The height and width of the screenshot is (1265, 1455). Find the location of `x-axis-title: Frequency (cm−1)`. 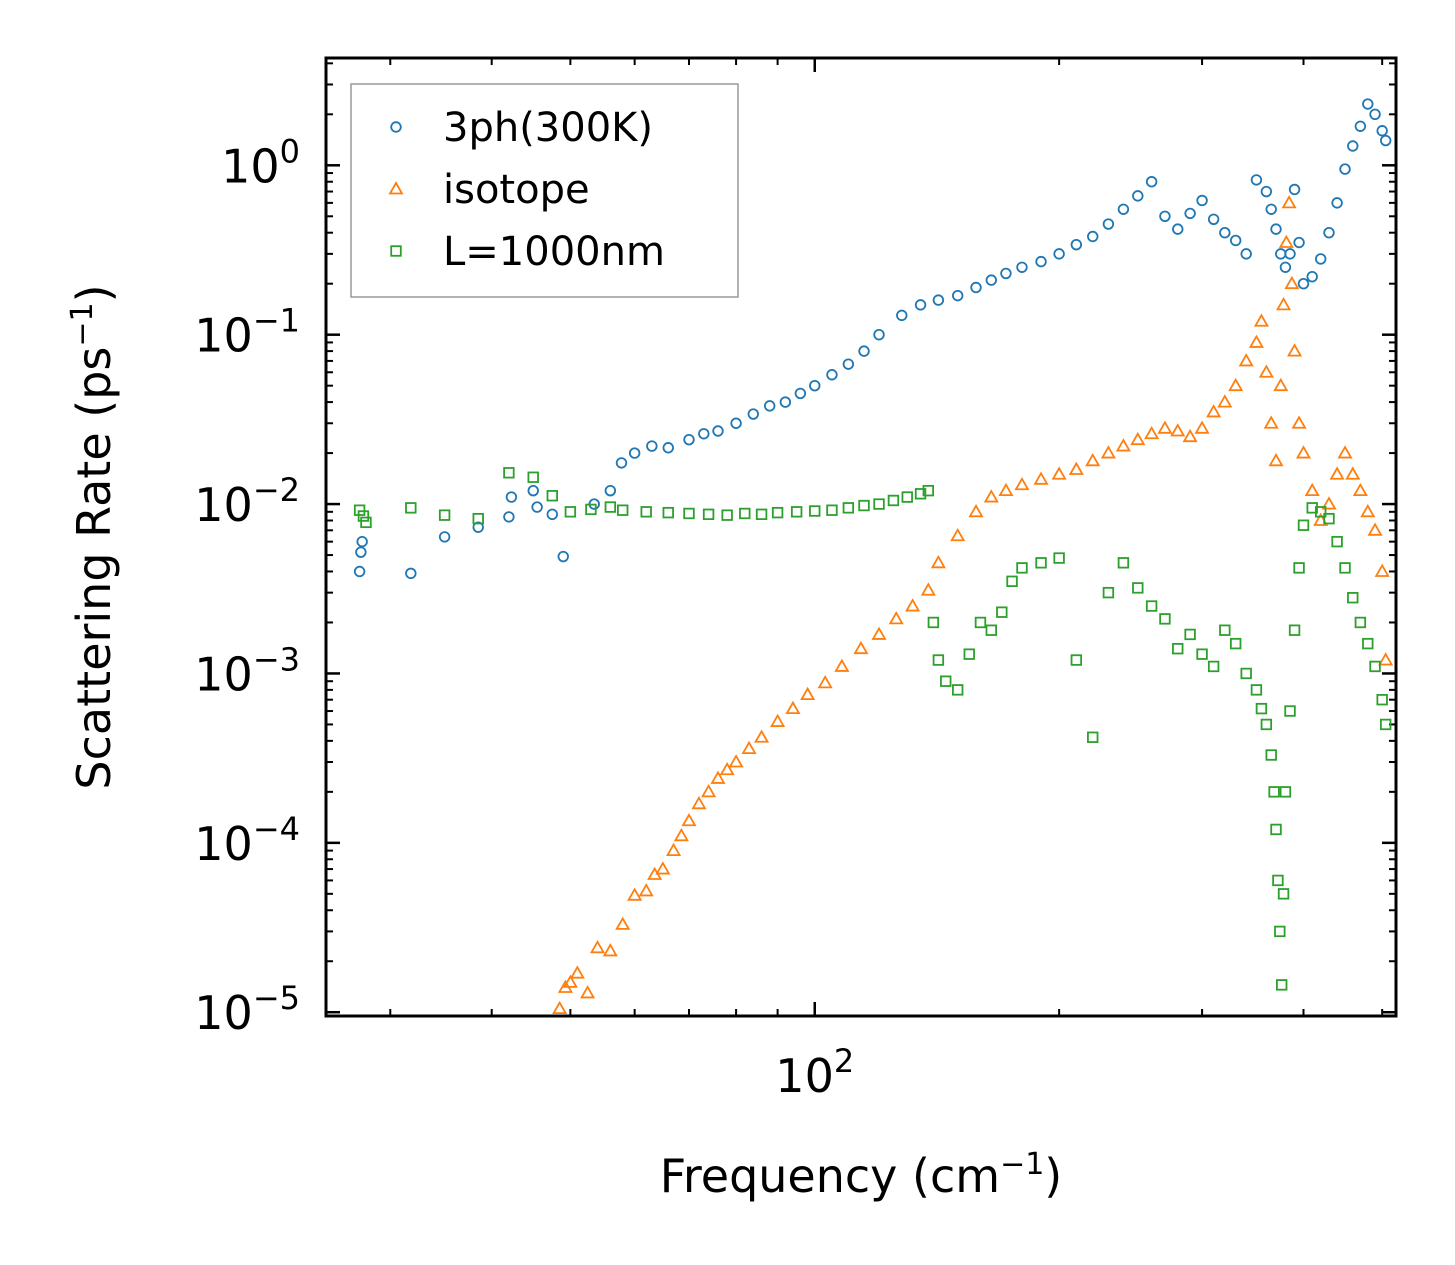

x-axis-title: Frequency (cm−1) is located at coordinates (861, 1175).